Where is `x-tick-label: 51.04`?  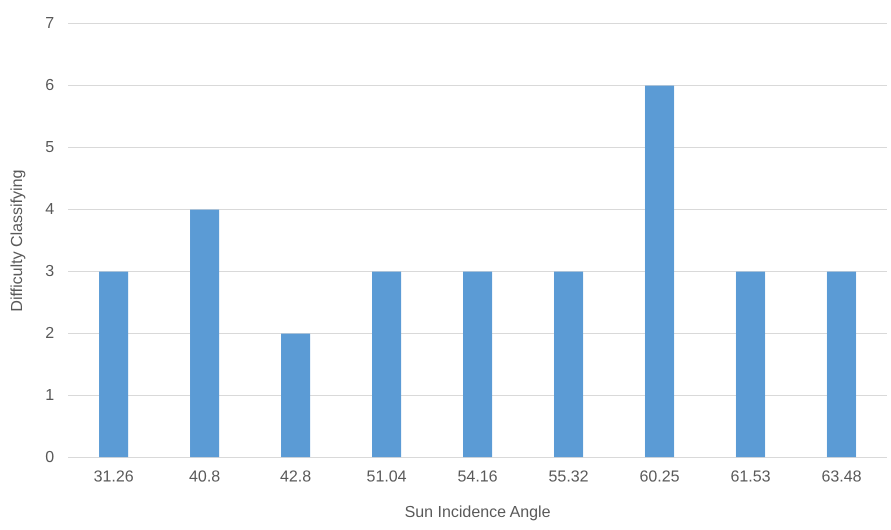 x-tick-label: 51.04 is located at coordinates (386, 477).